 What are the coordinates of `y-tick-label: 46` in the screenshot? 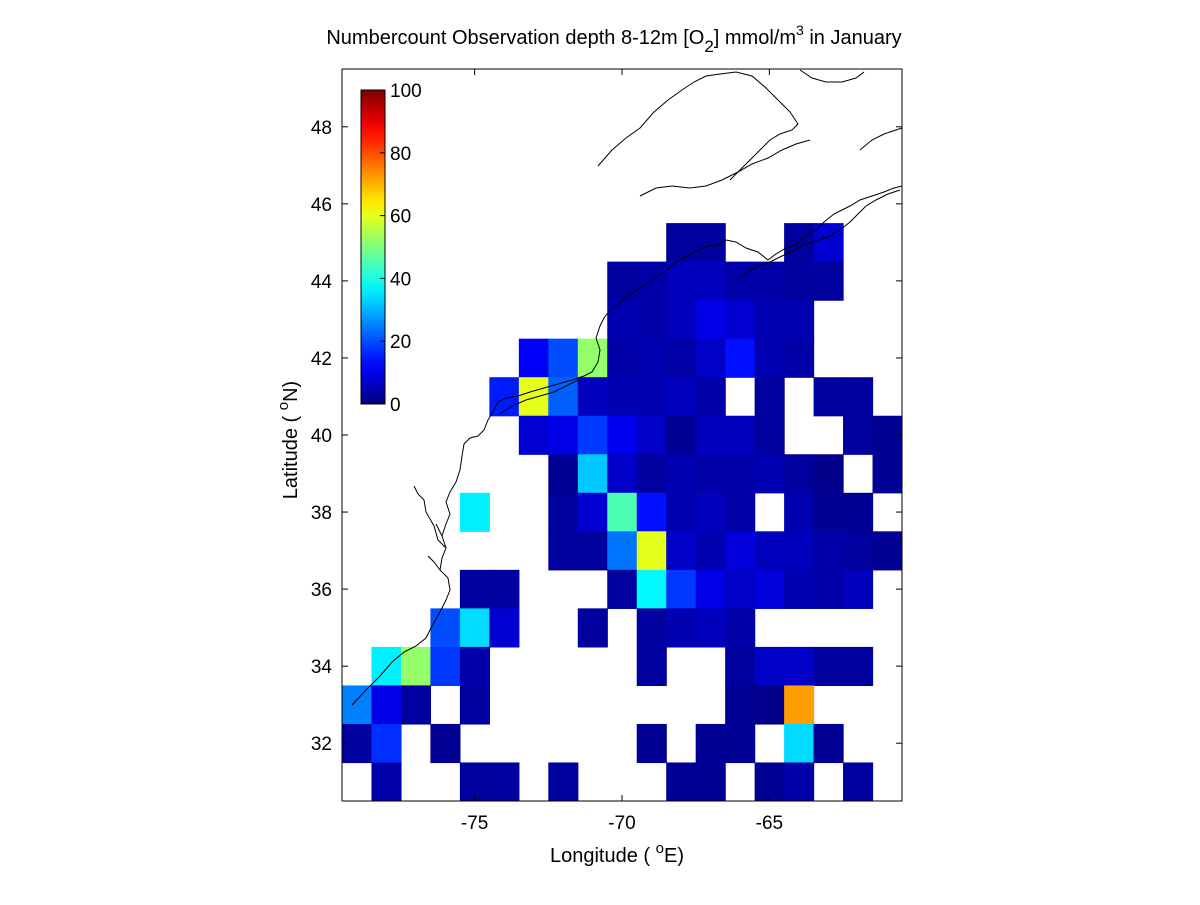 It's located at (321, 205).